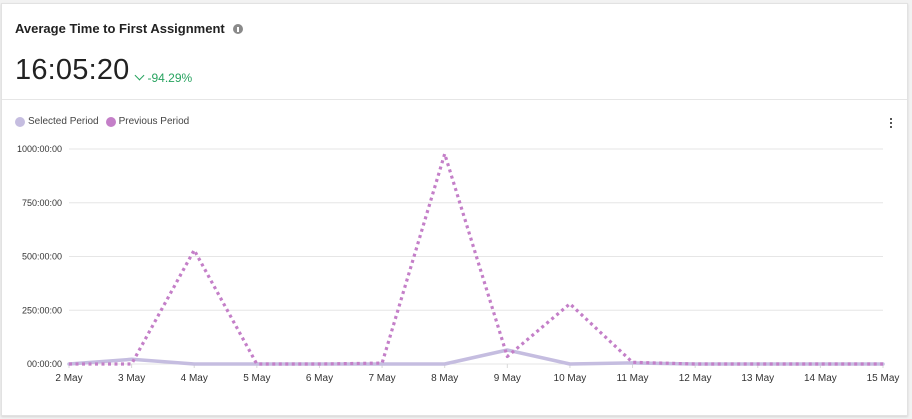 The height and width of the screenshot is (419, 912). I want to click on x-tick-label: 5 May, so click(256, 378).